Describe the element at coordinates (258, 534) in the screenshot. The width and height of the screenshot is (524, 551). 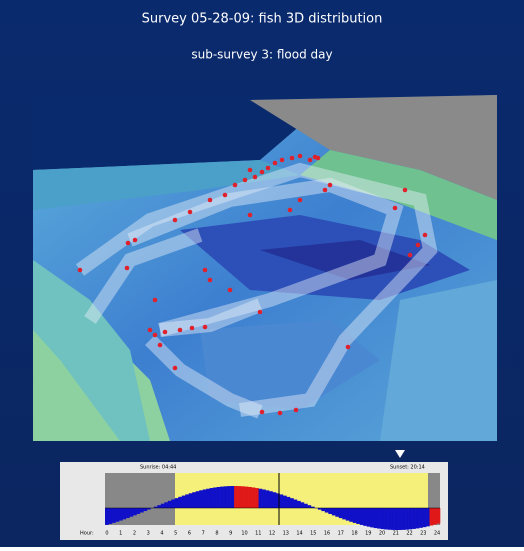
I see `hour-tick-label: 11` at that location.